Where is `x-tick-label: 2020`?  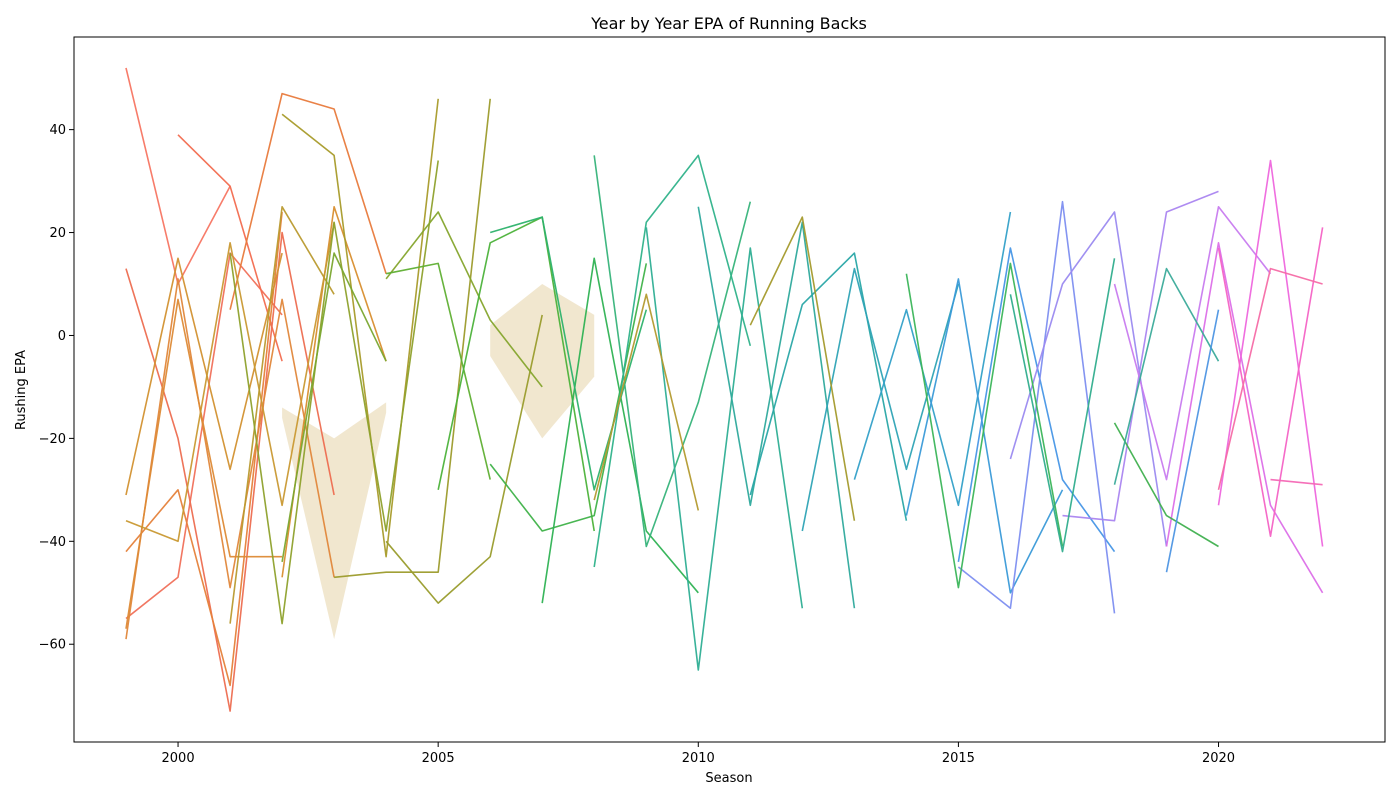
x-tick-label: 2020 is located at coordinates (1218, 758).